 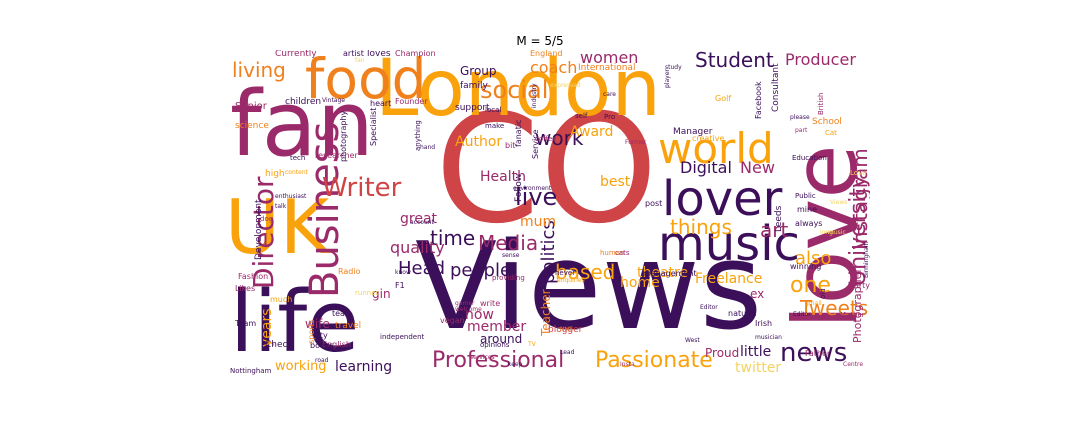 I want to click on word-providing: providing, so click(x=508, y=278).